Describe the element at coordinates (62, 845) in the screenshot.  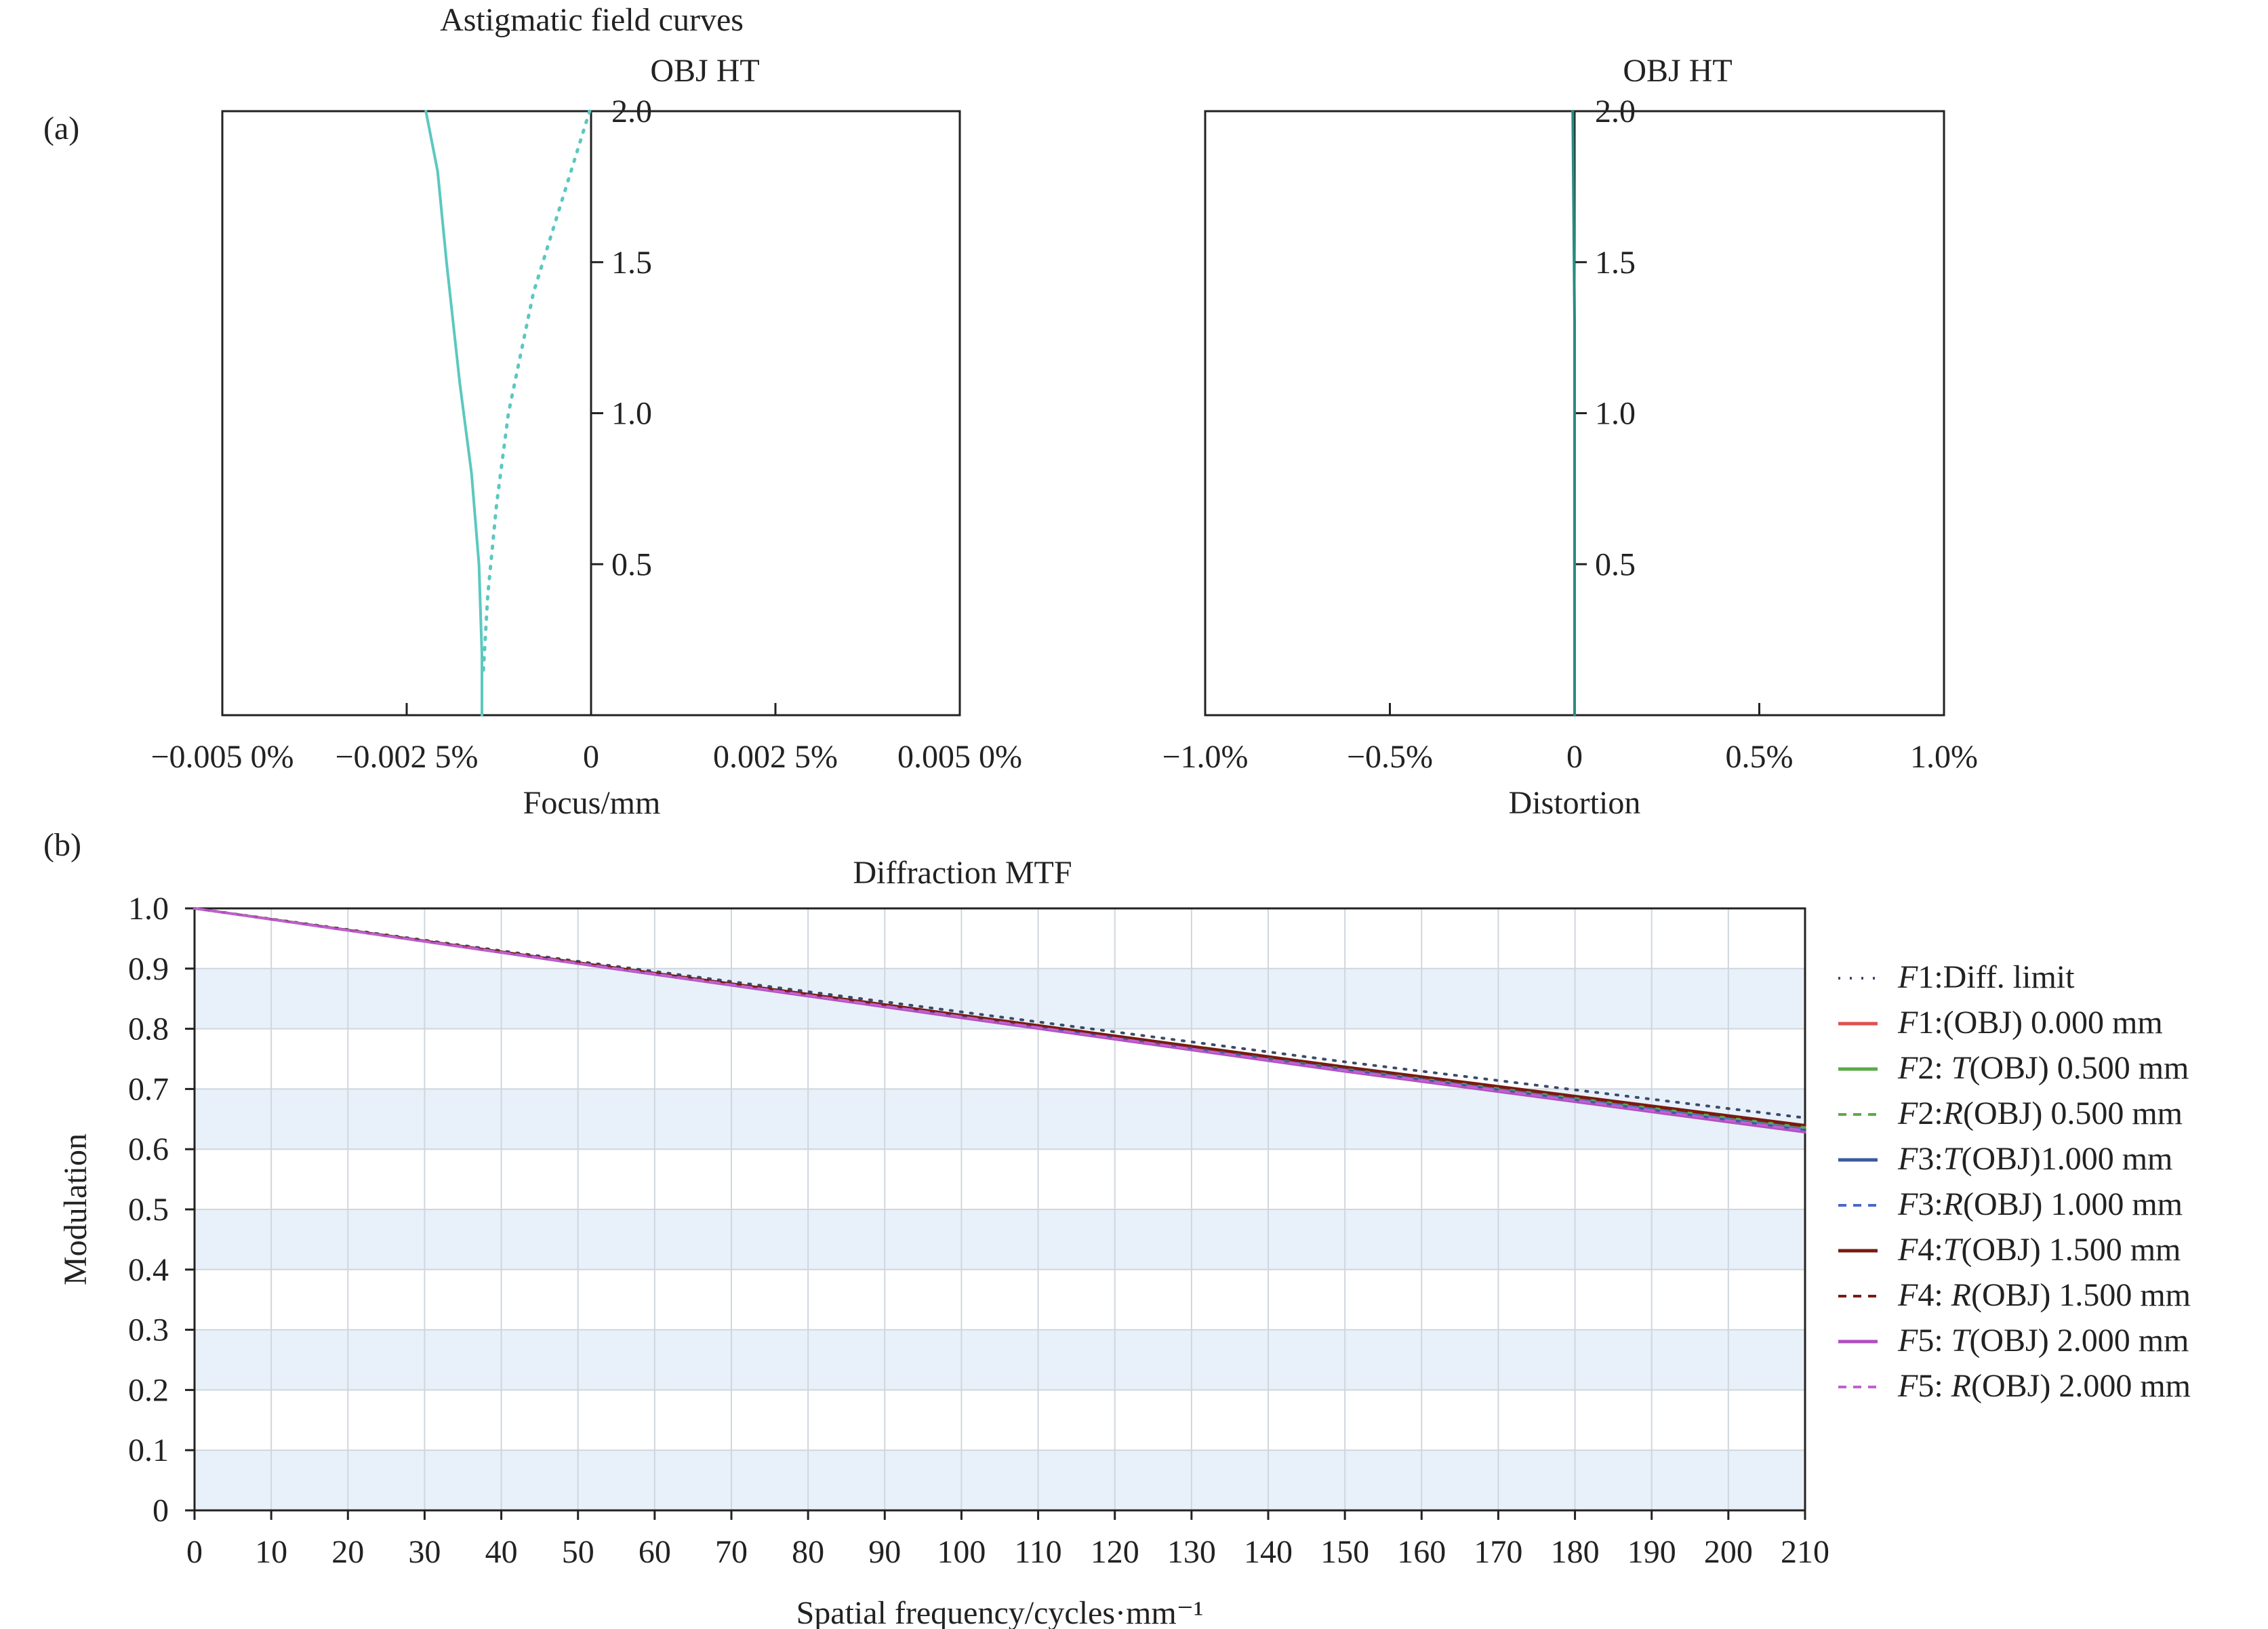
I see `panel-label-b: (b)` at that location.